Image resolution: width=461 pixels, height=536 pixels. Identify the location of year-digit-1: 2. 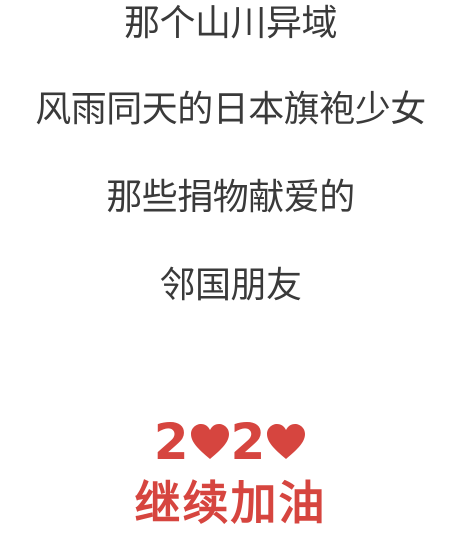
(171, 442).